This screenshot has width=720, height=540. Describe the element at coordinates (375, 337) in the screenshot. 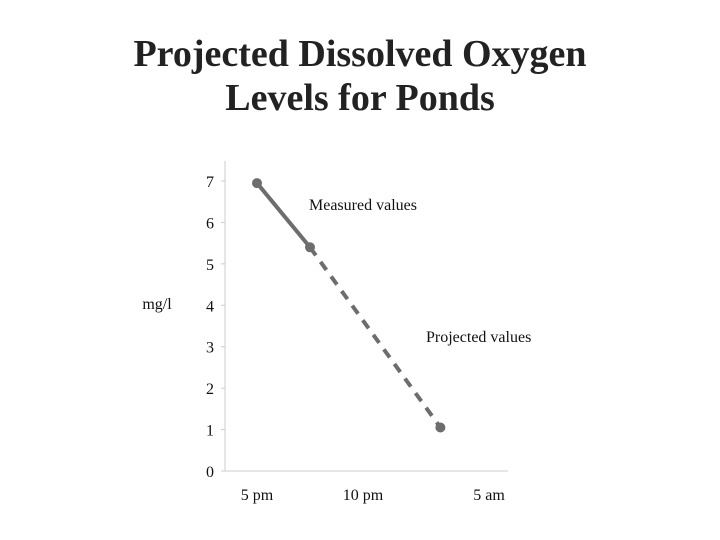

I see `series-line-projected` at that location.